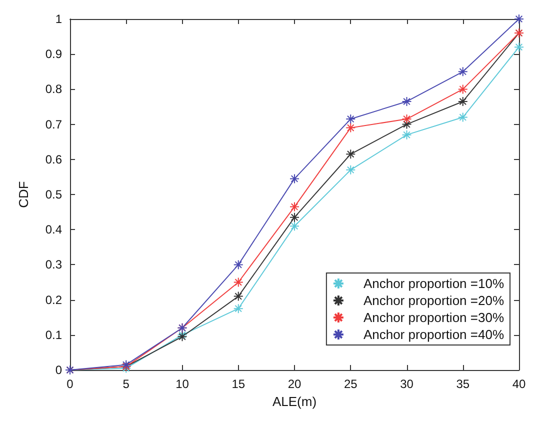  Describe the element at coordinates (23, 194) in the screenshot. I see `y-axis-title: CDF` at that location.